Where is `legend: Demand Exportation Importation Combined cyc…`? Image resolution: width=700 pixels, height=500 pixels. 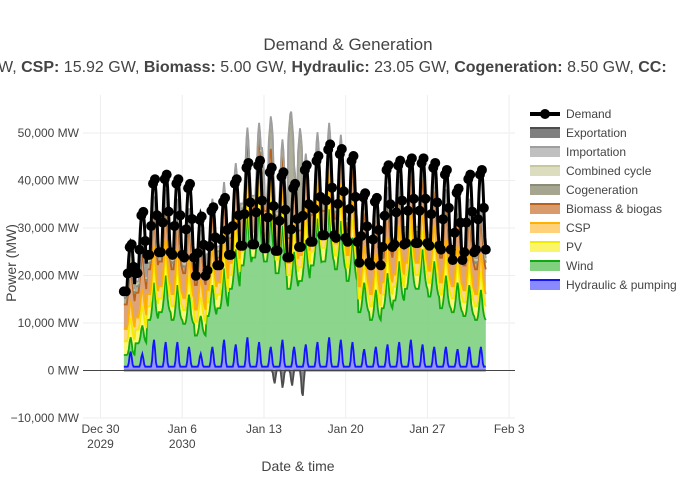
legend: Demand Exportation Importation Combined cyc… is located at coordinates (603, 199).